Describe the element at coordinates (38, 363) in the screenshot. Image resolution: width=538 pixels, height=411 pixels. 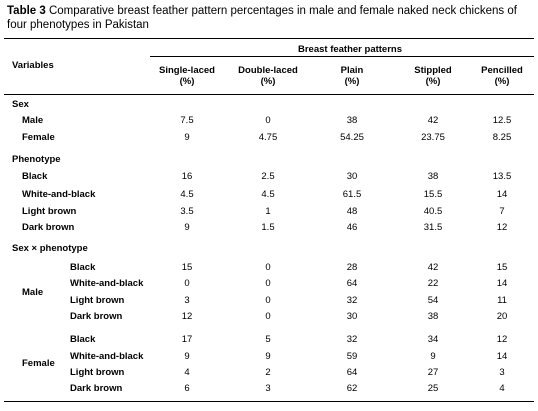
I see `sex-group-label: Female` at that location.